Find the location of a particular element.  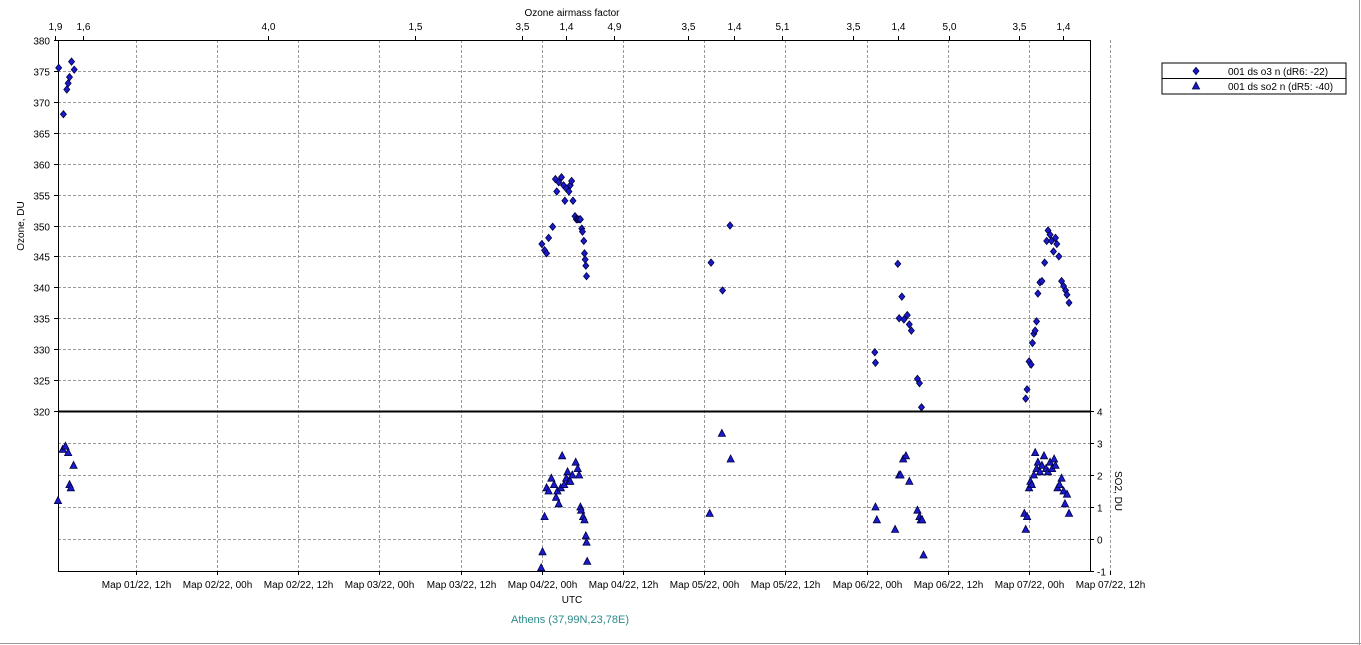

ozone-tick-label: 350 is located at coordinates (41, 228).